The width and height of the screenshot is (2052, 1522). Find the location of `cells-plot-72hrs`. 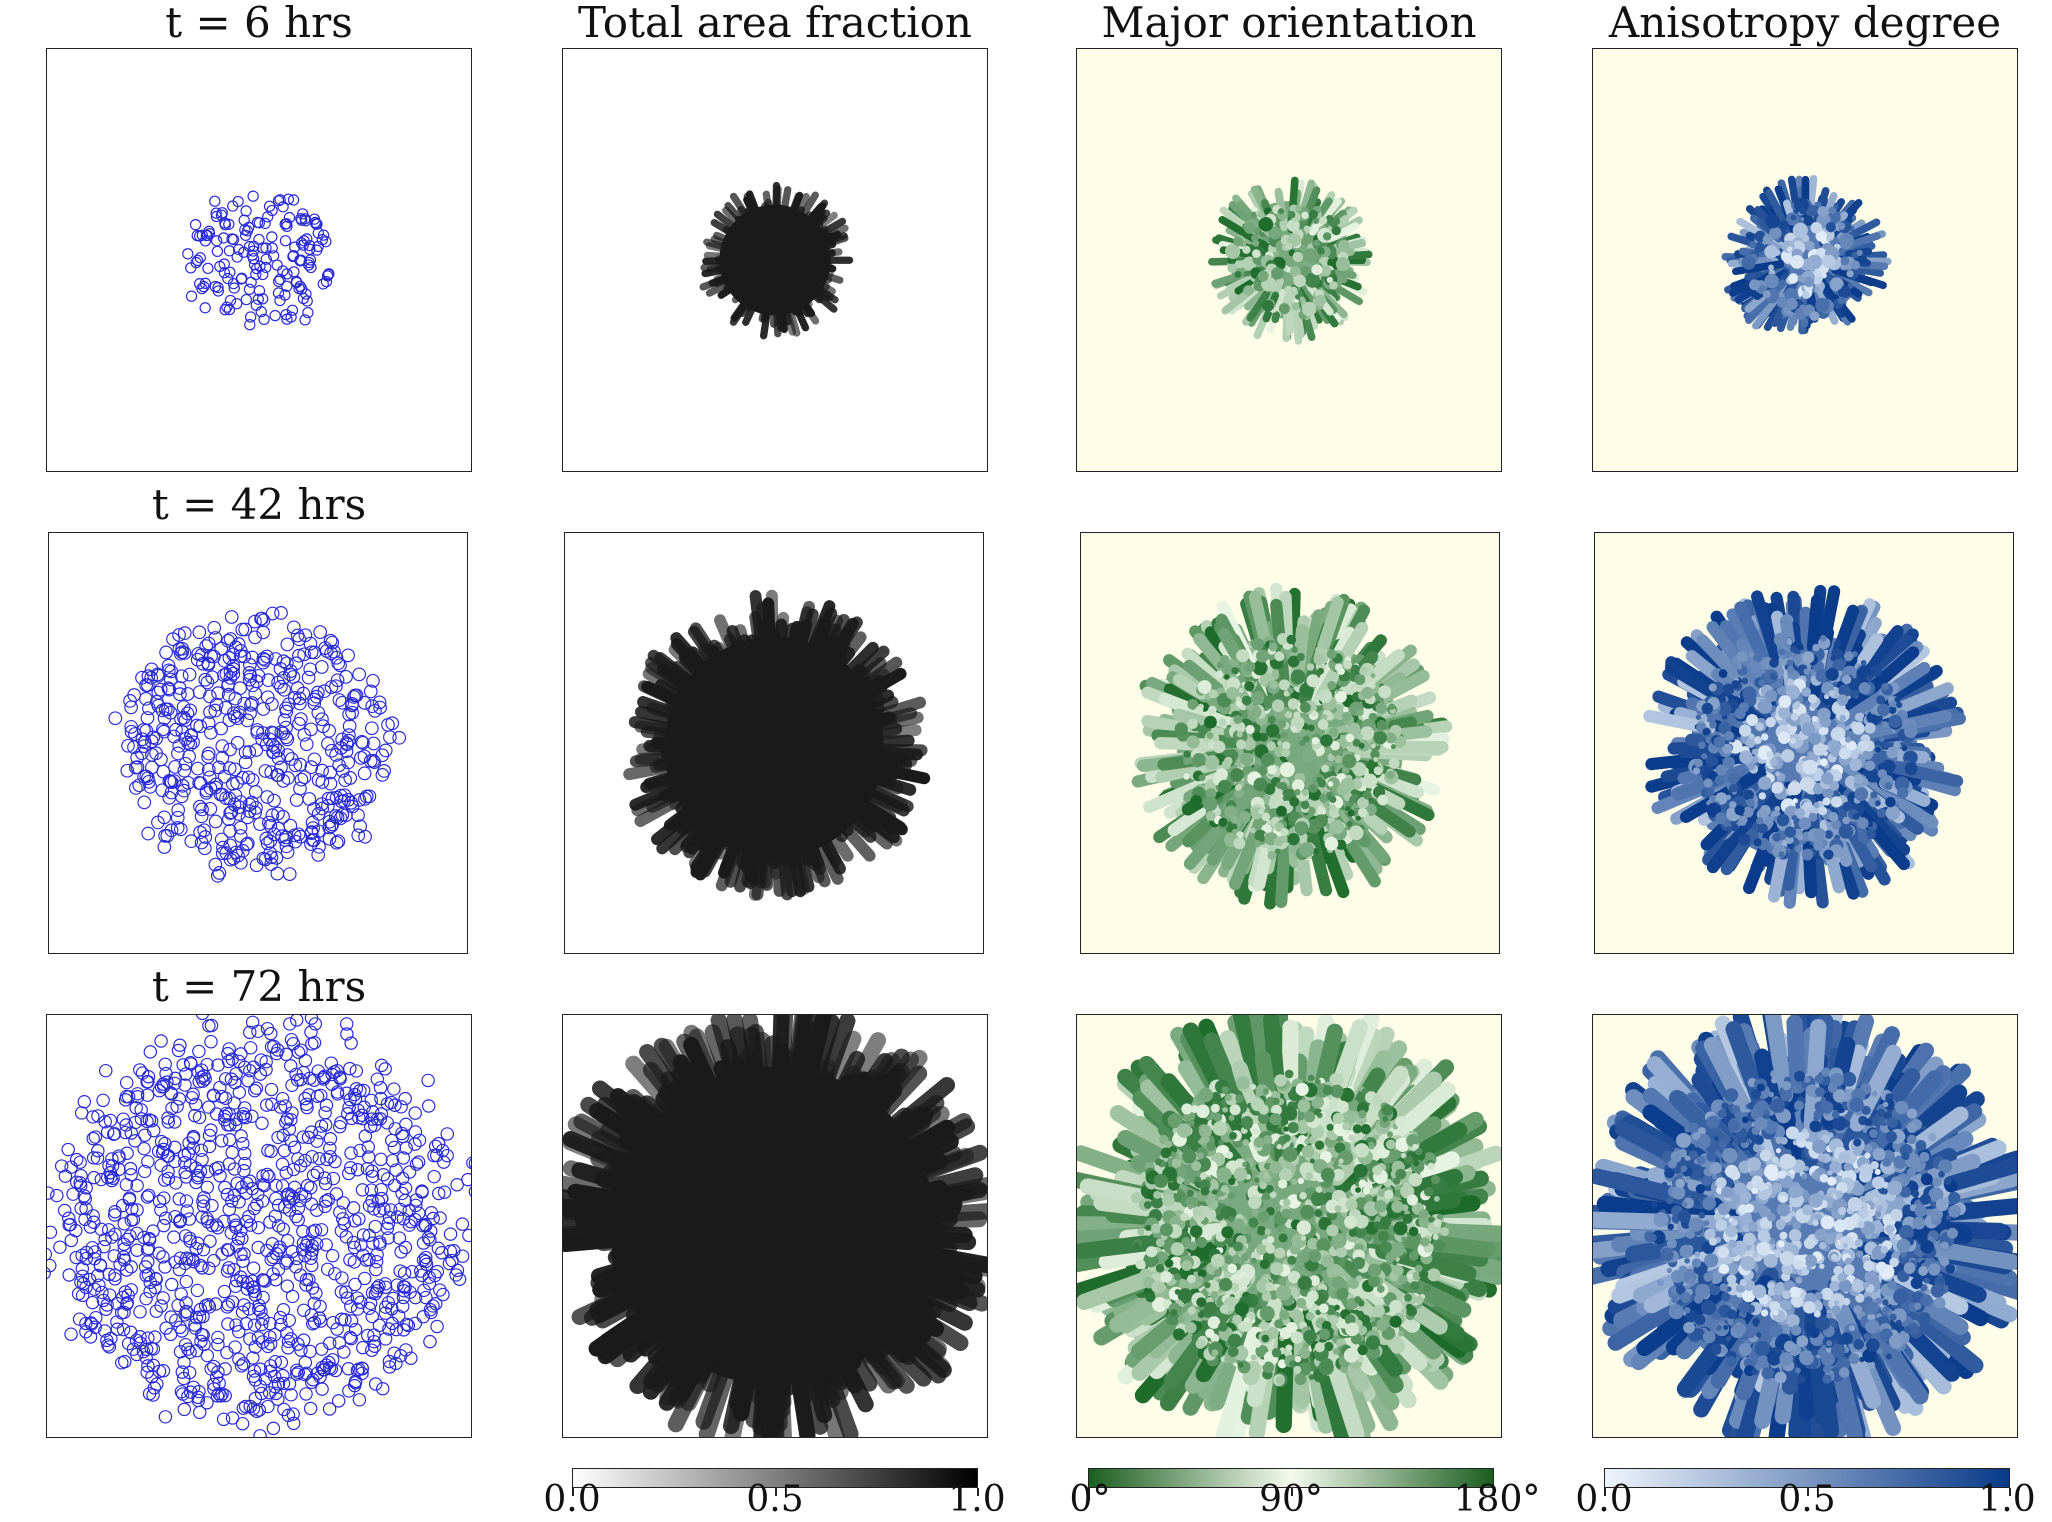

cells-plot-72hrs is located at coordinates (259, 1226).